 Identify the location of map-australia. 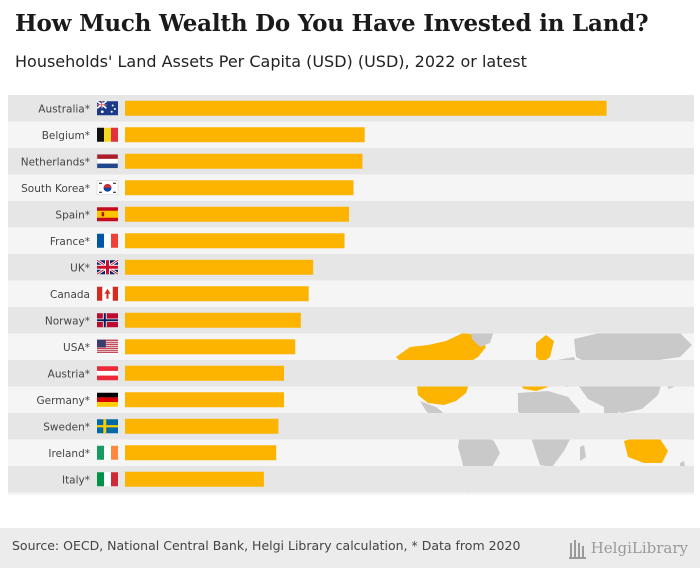
(646, 449).